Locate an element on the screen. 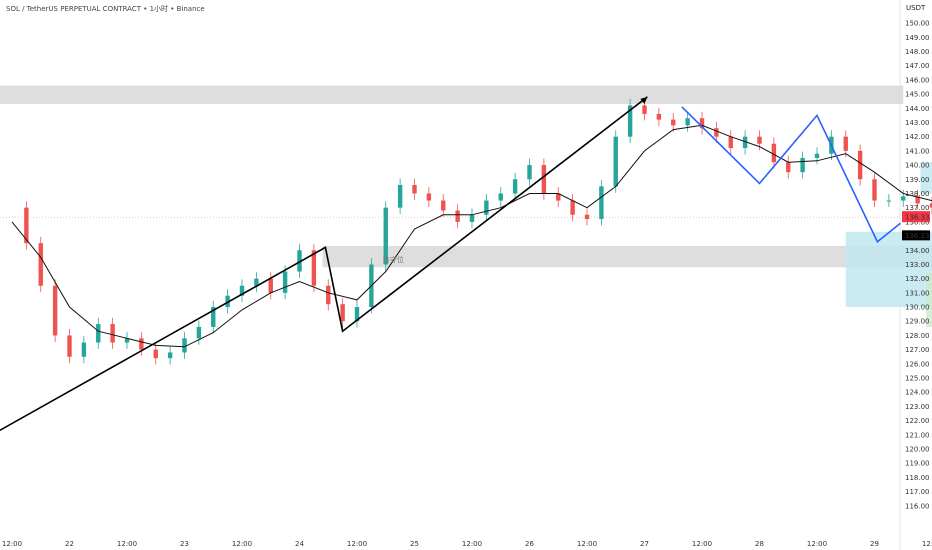 Image resolution: width=932 pixels, height=550 pixels. y-tick-label: 125.00 is located at coordinates (917, 379).